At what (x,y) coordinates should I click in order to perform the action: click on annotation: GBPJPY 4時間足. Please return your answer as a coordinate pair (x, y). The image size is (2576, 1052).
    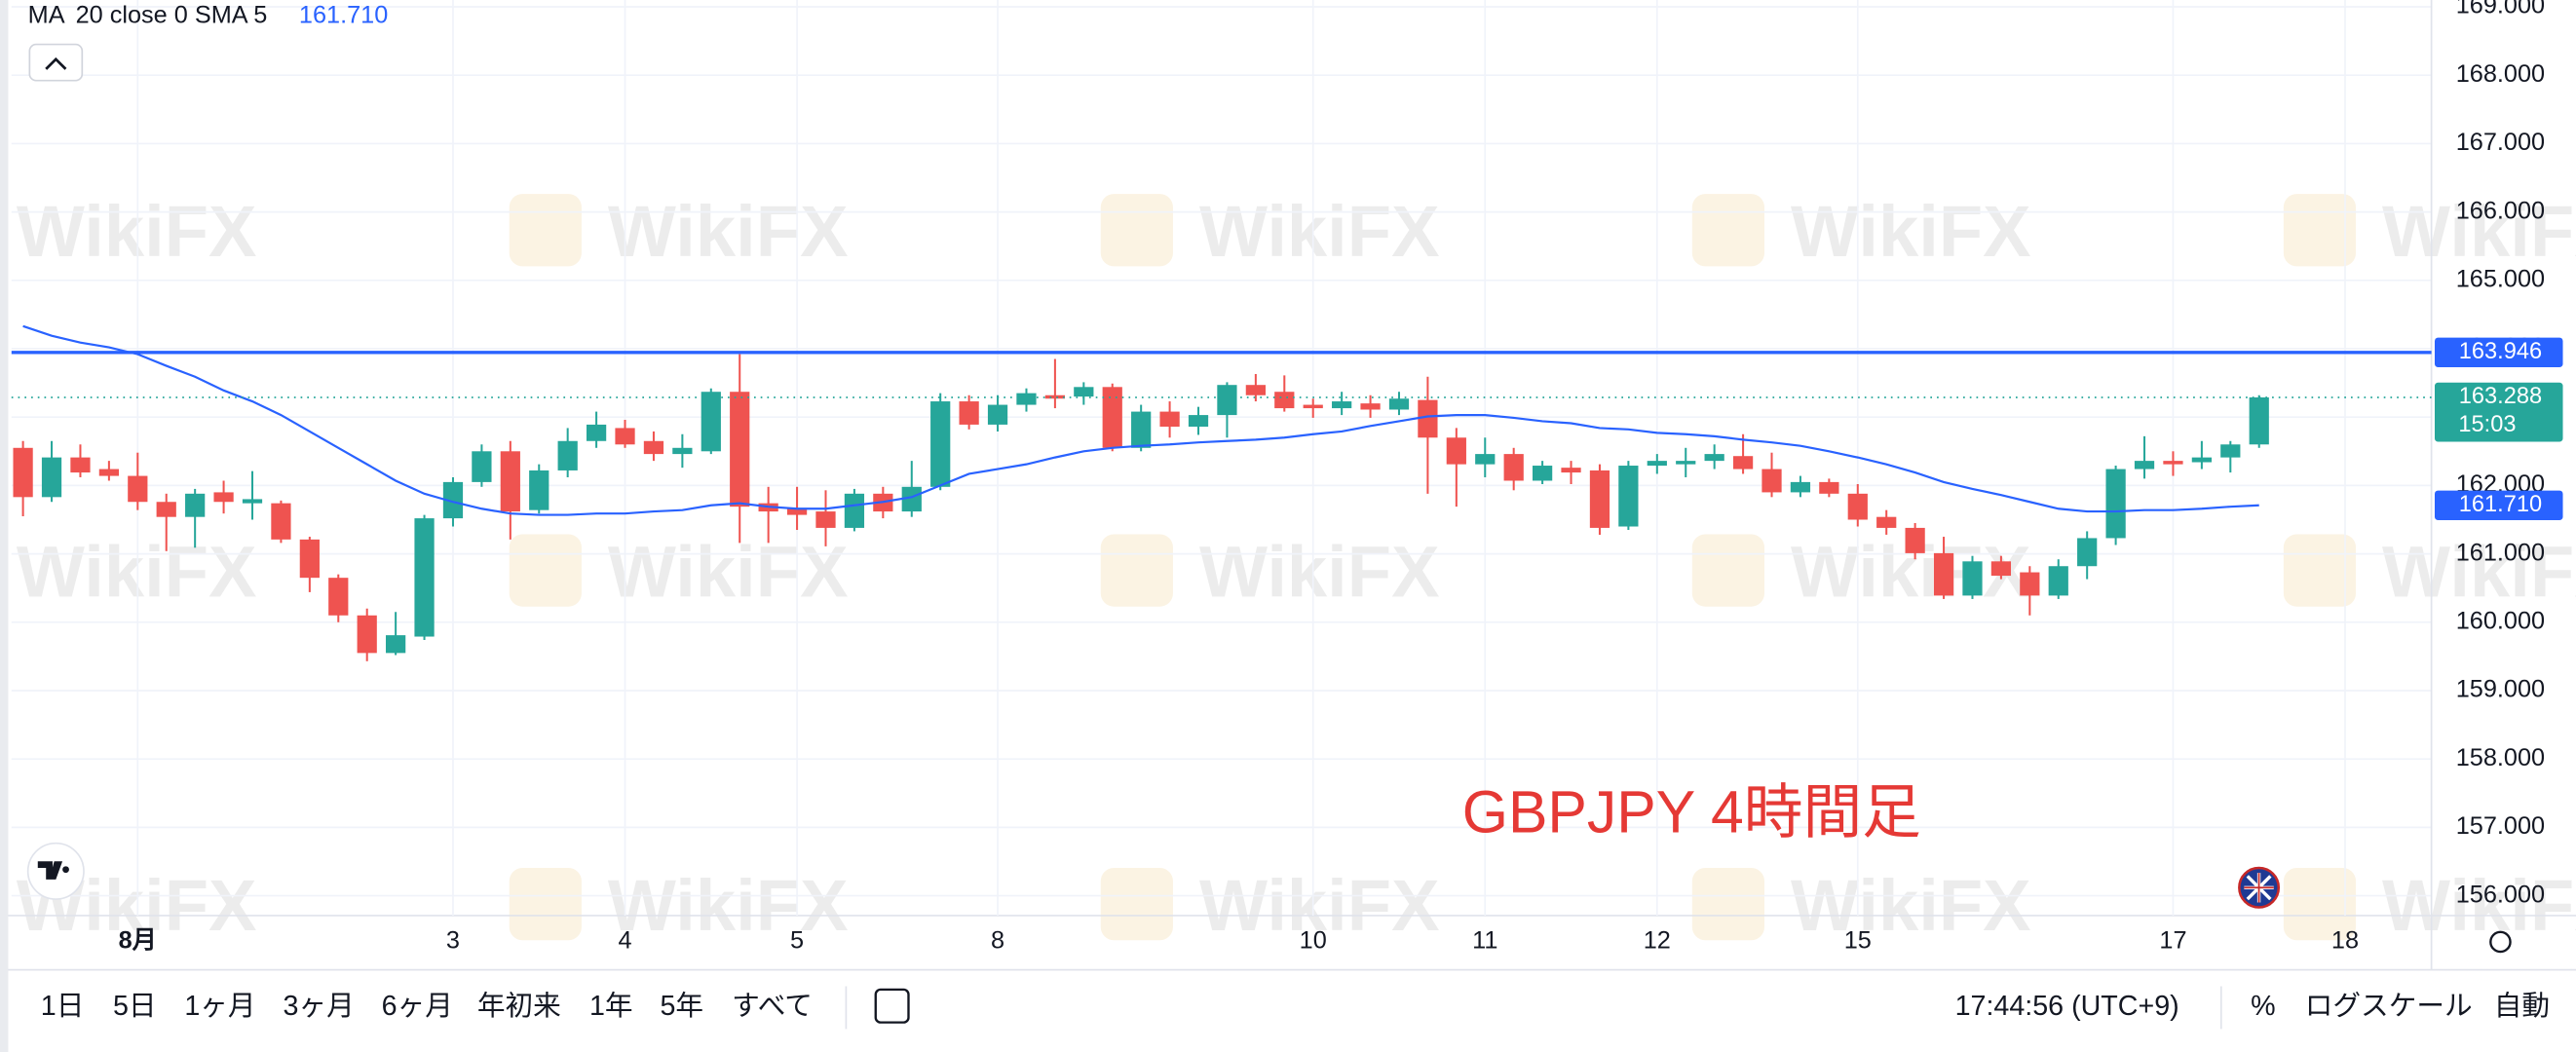
    Looking at the image, I should click on (1691, 812).